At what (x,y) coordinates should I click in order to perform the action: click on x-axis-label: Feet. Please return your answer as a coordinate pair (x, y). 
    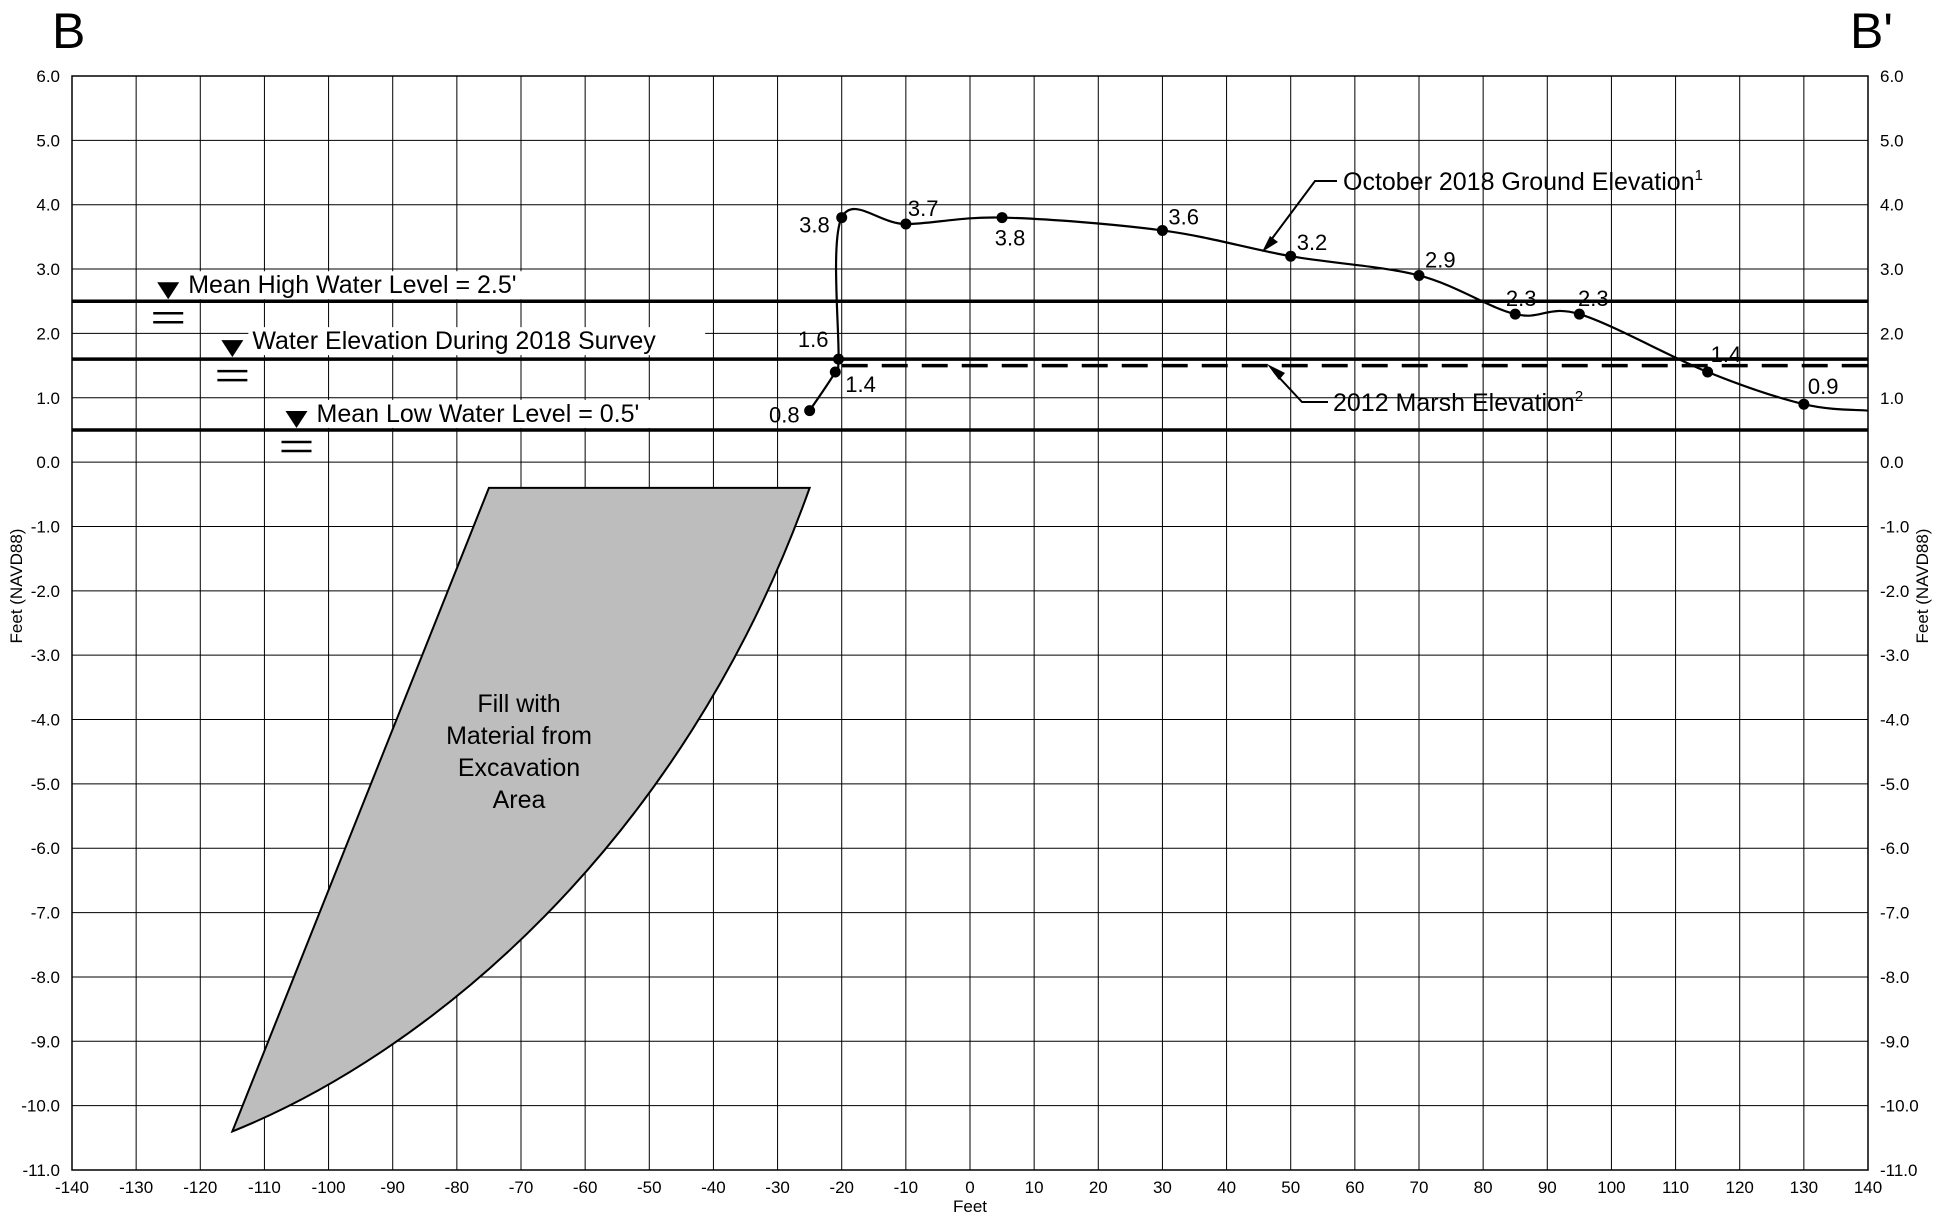
    Looking at the image, I should click on (970, 1206).